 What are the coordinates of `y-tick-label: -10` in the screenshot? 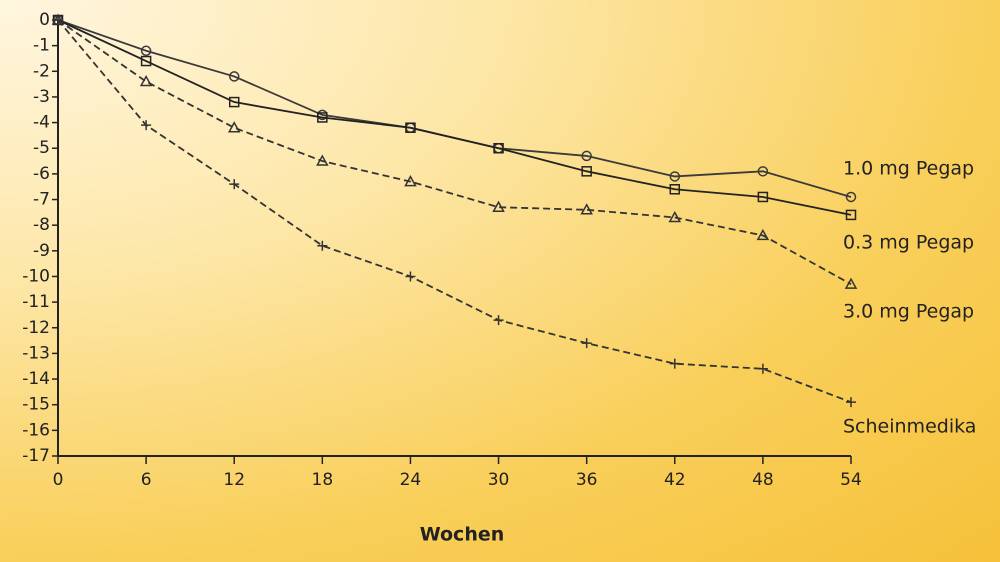 It's located at (36, 276).